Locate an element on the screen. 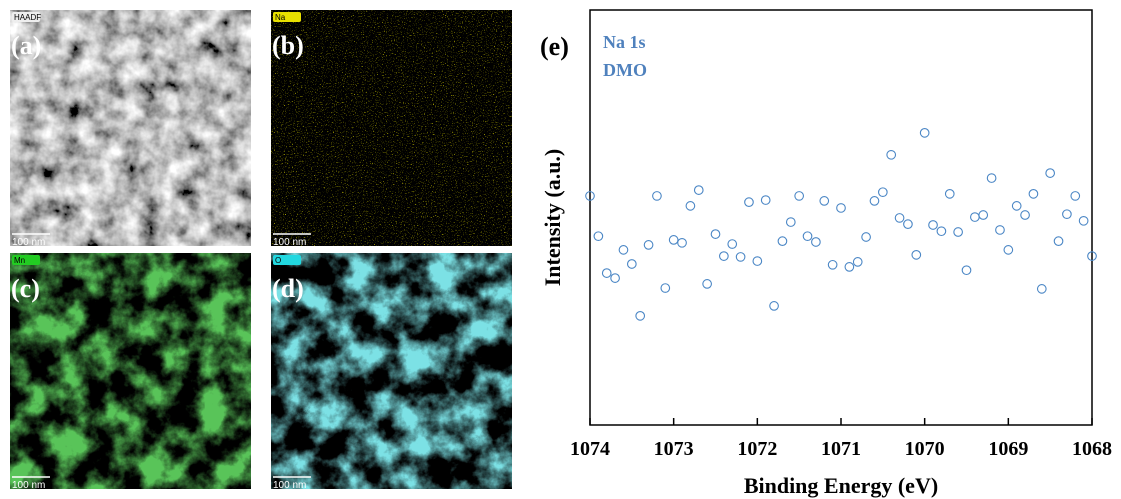 This screenshot has height=499, width=1121. panel-label: (a) is located at coordinates (26, 45).